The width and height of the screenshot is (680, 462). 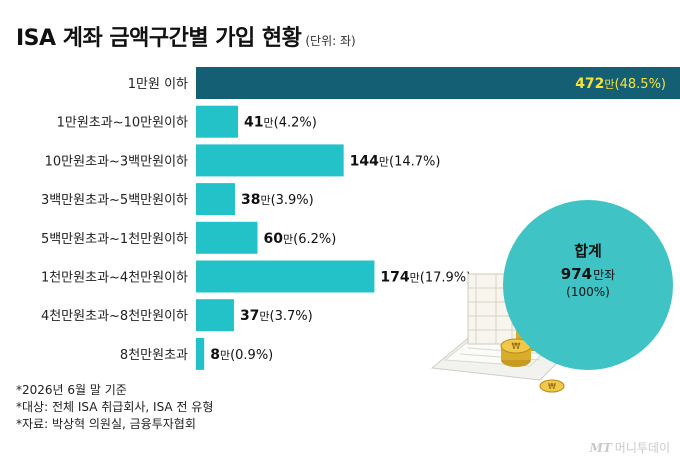 What do you see at coordinates (445, 278) in the screenshot?
I see `data-label-percent: (17.9%)` at bounding box center [445, 278].